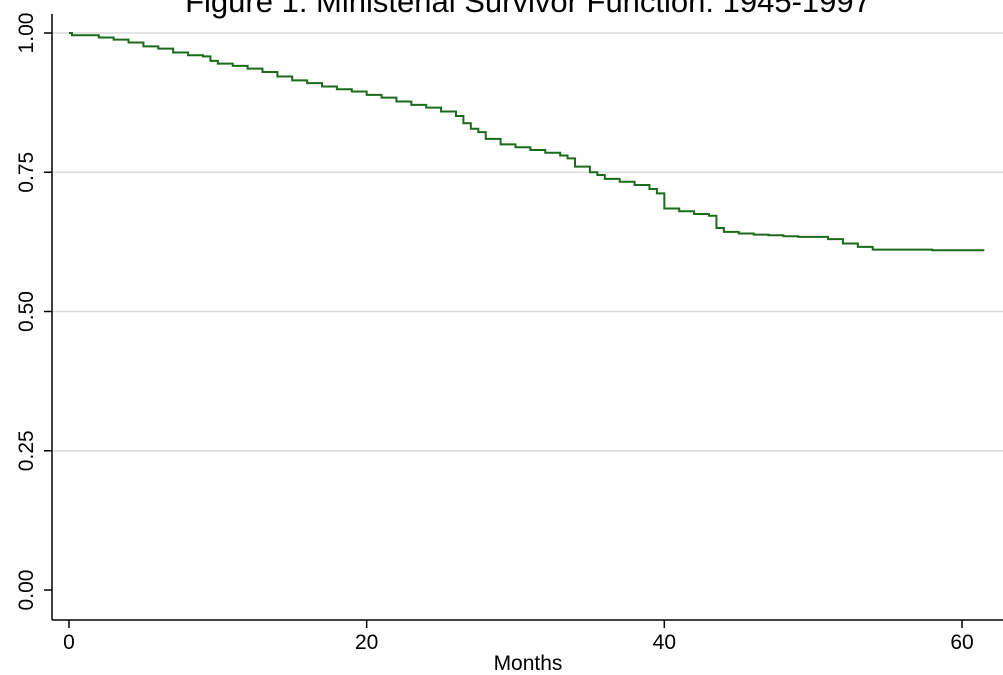 The image size is (1003, 675). What do you see at coordinates (664, 642) in the screenshot?
I see `x-tick-label-2: 40` at bounding box center [664, 642].